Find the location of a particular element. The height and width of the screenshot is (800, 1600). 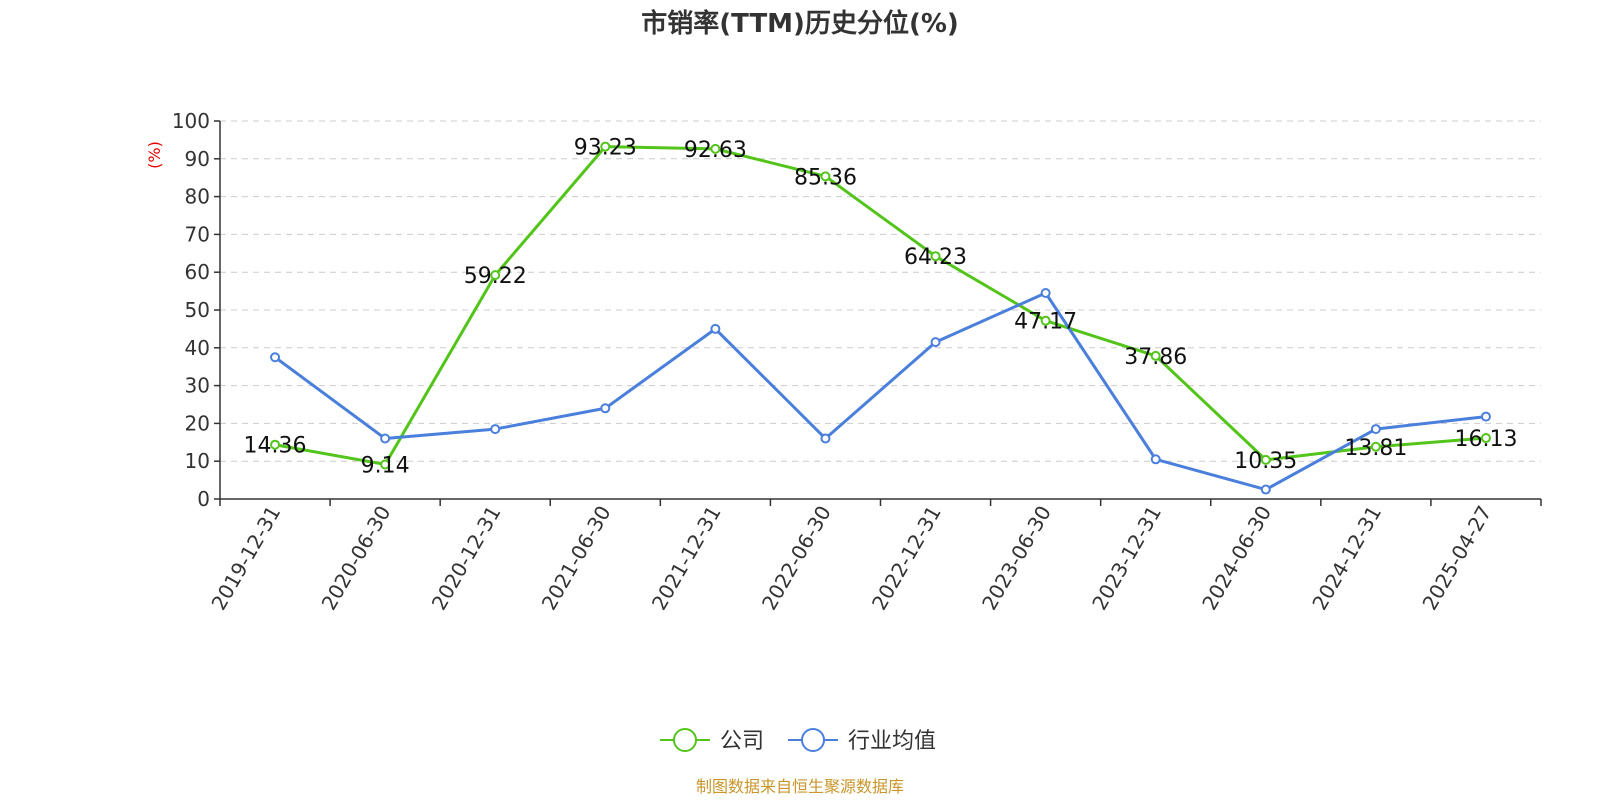

x-tick-label: 2023-12-31 is located at coordinates (1126, 558).